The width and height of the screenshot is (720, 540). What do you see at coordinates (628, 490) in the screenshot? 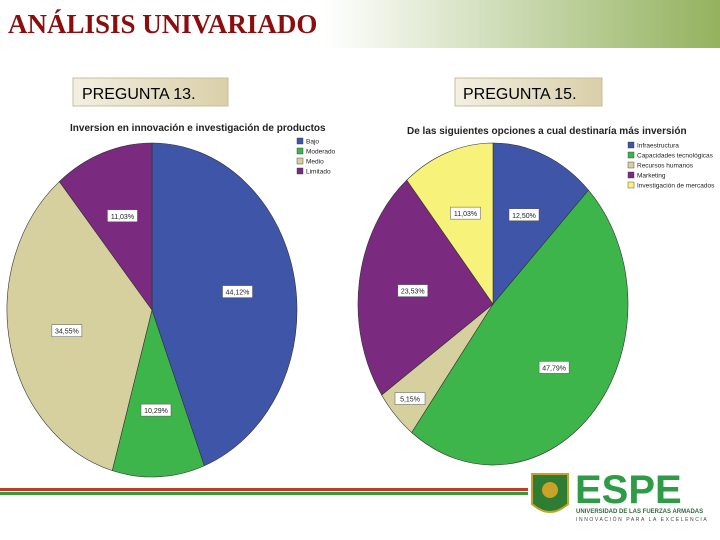
I see `logo-name: ESPE` at bounding box center [628, 490].